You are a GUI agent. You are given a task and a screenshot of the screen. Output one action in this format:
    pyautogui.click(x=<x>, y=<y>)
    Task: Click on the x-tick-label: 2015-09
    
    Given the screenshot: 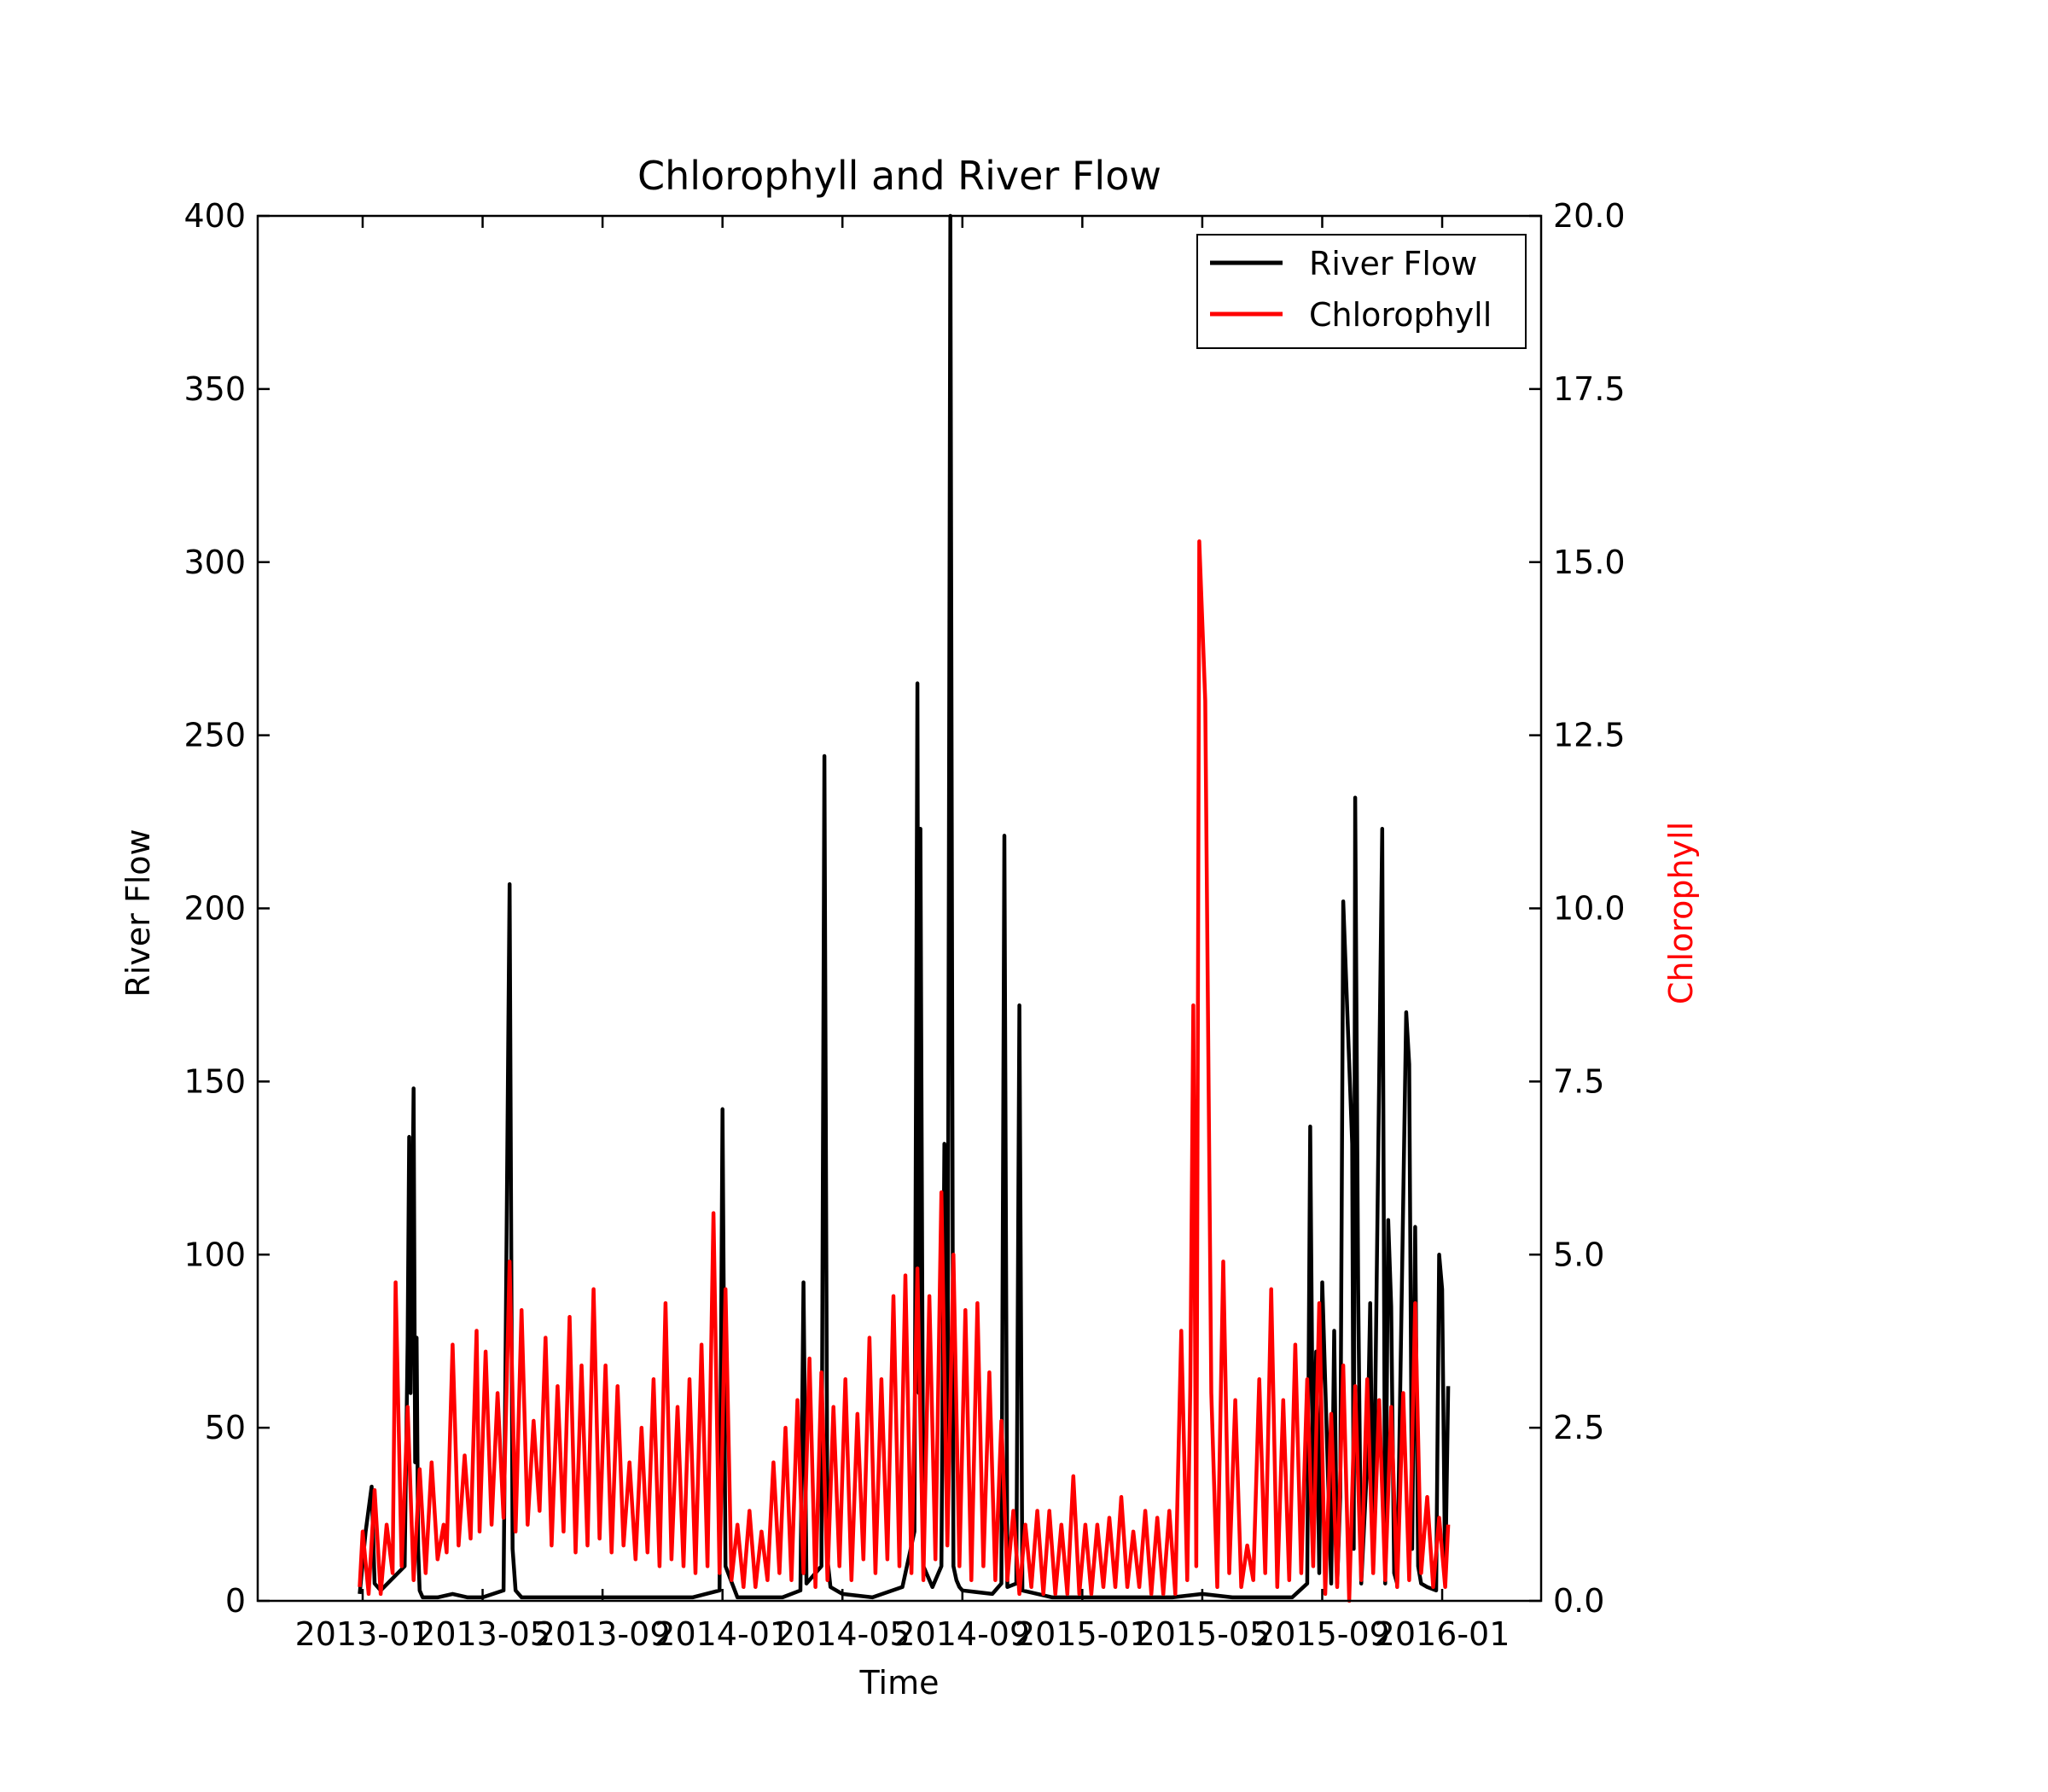 What is the action you would take?
    pyautogui.click(x=1322, y=1634)
    